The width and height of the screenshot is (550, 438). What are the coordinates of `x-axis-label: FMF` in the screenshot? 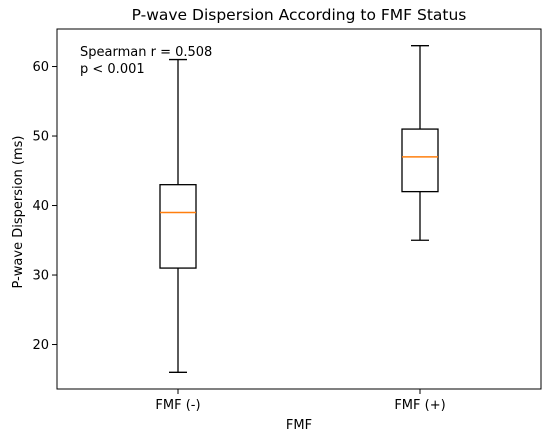 It's located at (299, 425).